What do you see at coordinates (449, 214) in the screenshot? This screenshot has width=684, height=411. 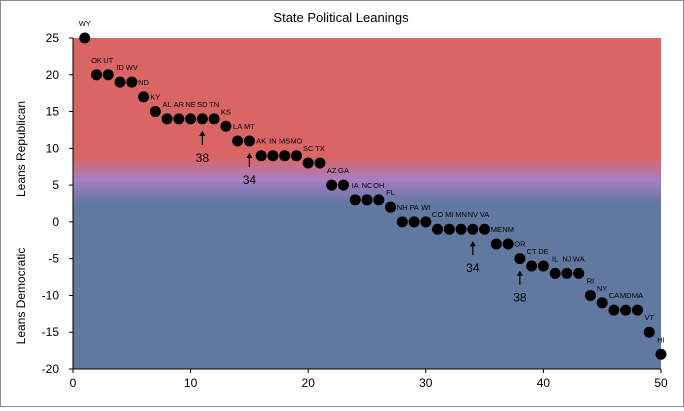 I see `point-label: MI` at bounding box center [449, 214].